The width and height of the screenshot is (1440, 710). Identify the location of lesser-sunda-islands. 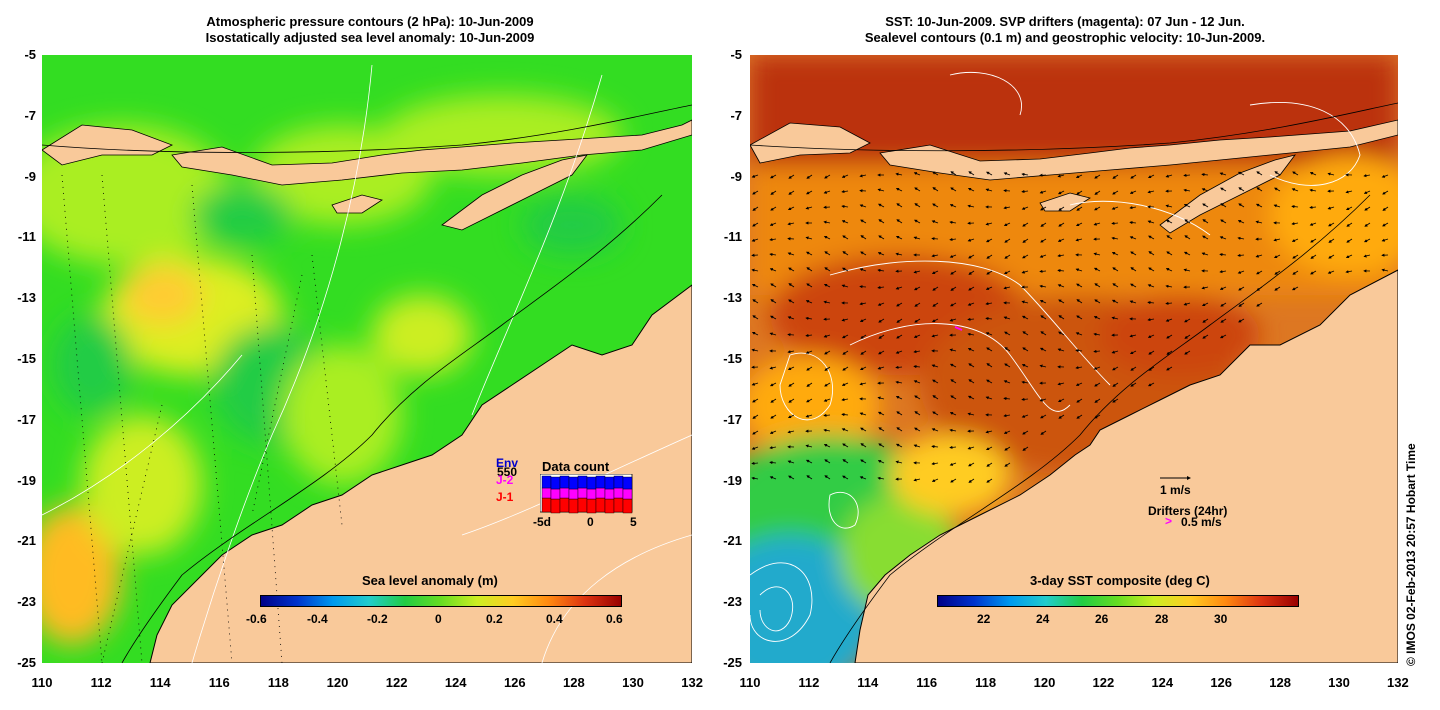
(431, 152).